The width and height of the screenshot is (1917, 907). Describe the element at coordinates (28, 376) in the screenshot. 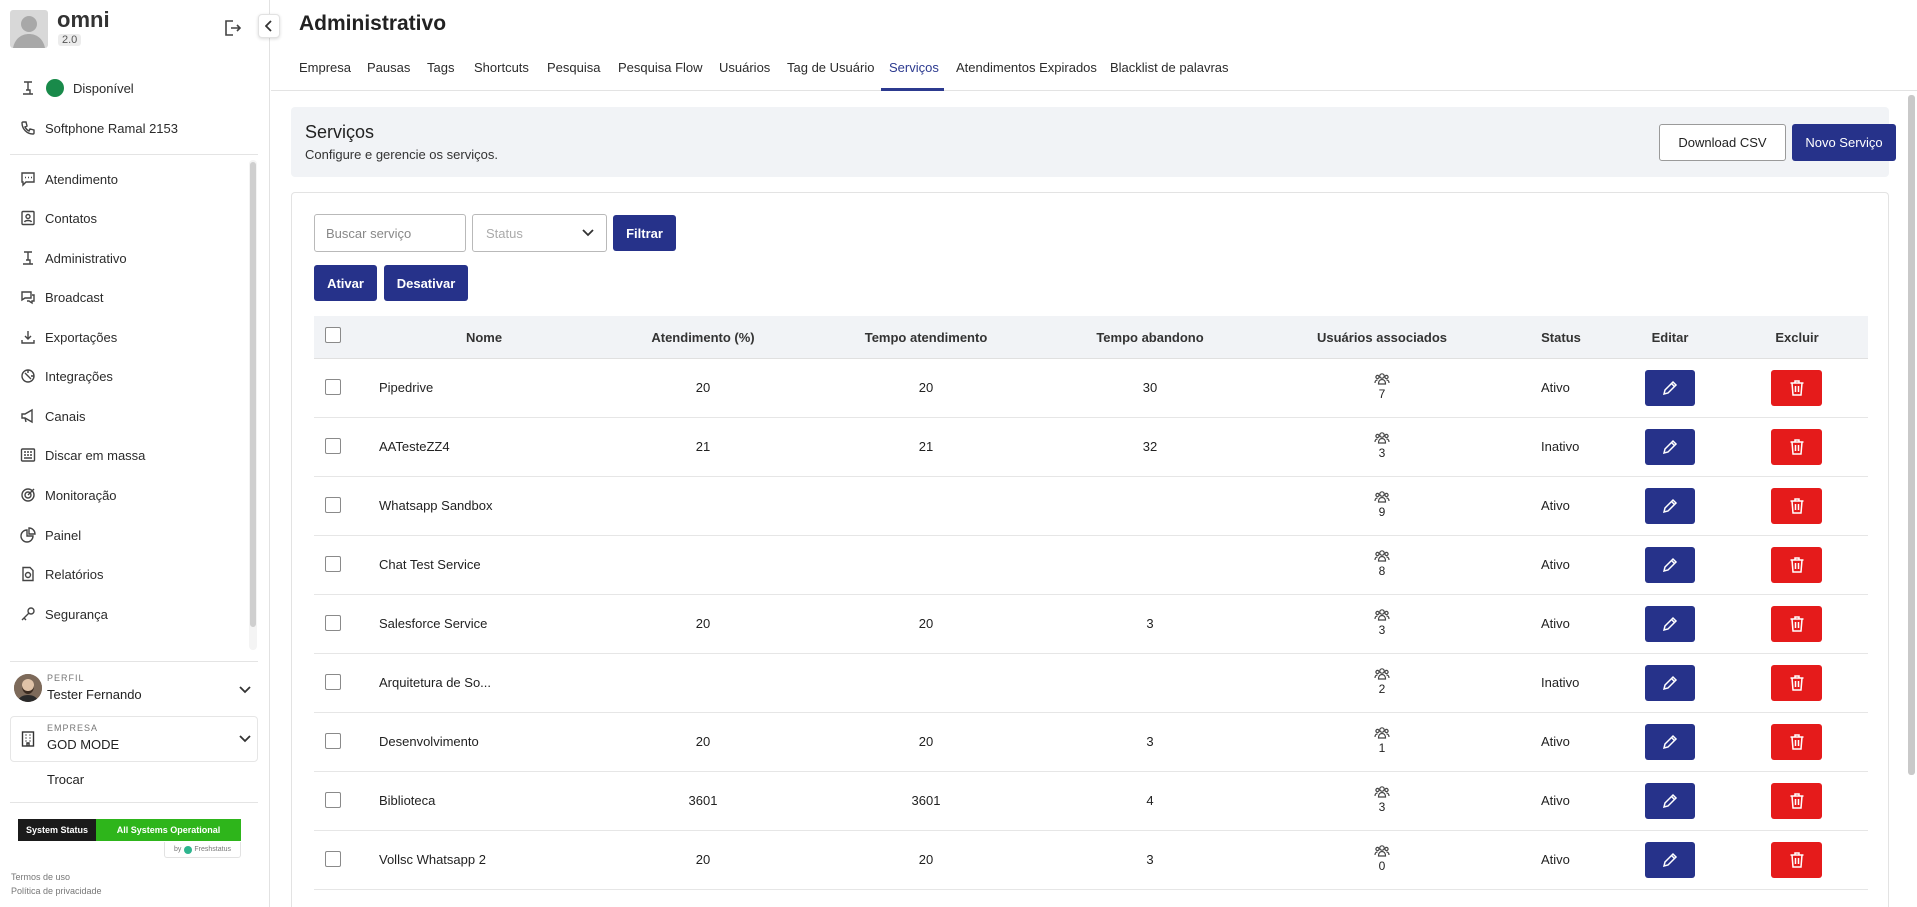

I see `integration-icon` at that location.